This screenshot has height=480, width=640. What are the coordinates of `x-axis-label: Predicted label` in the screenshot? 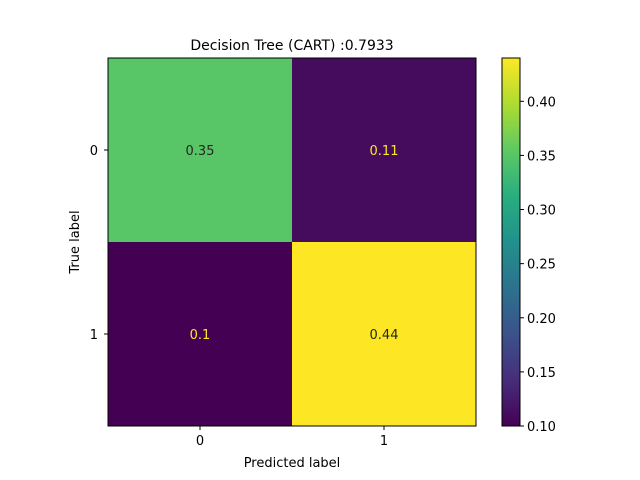 It's located at (292, 463).